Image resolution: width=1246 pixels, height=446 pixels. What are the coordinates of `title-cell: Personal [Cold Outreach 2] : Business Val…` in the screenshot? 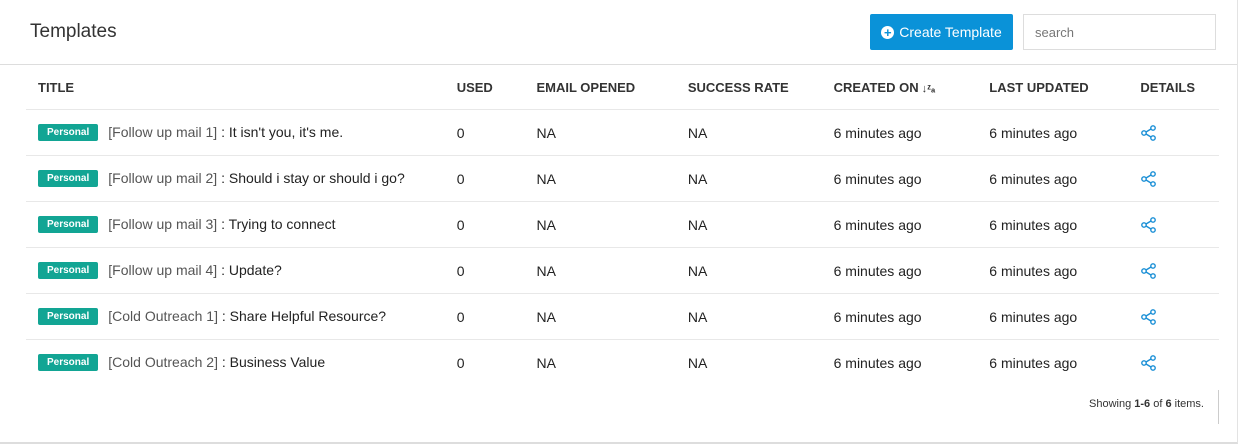 It's located at (235, 363).